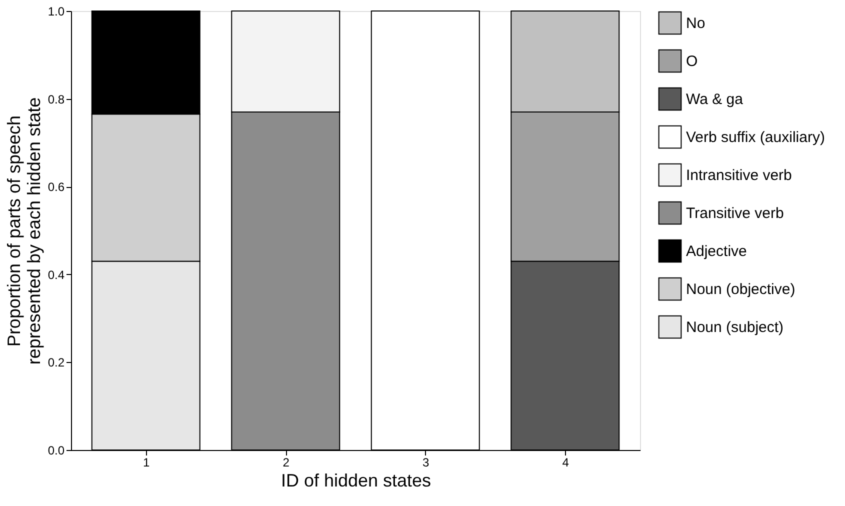  What do you see at coordinates (716, 251) in the screenshot?
I see `legend-label: Adjective` at bounding box center [716, 251].